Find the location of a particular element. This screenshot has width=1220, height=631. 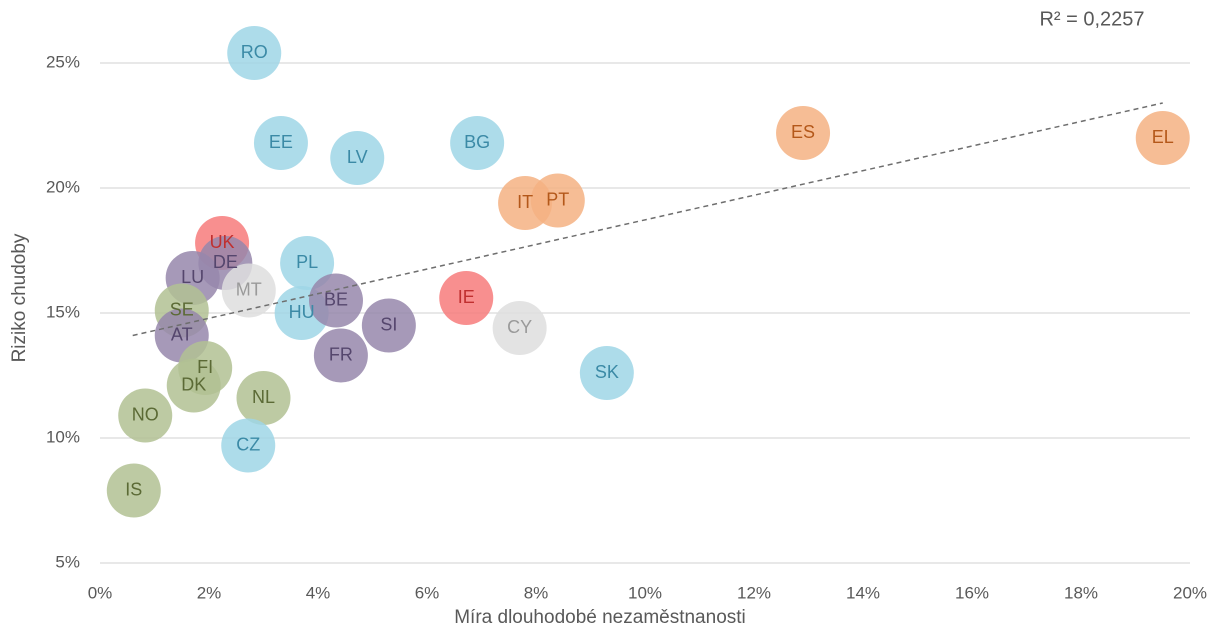

bubble-label: HU is located at coordinates (302, 312).